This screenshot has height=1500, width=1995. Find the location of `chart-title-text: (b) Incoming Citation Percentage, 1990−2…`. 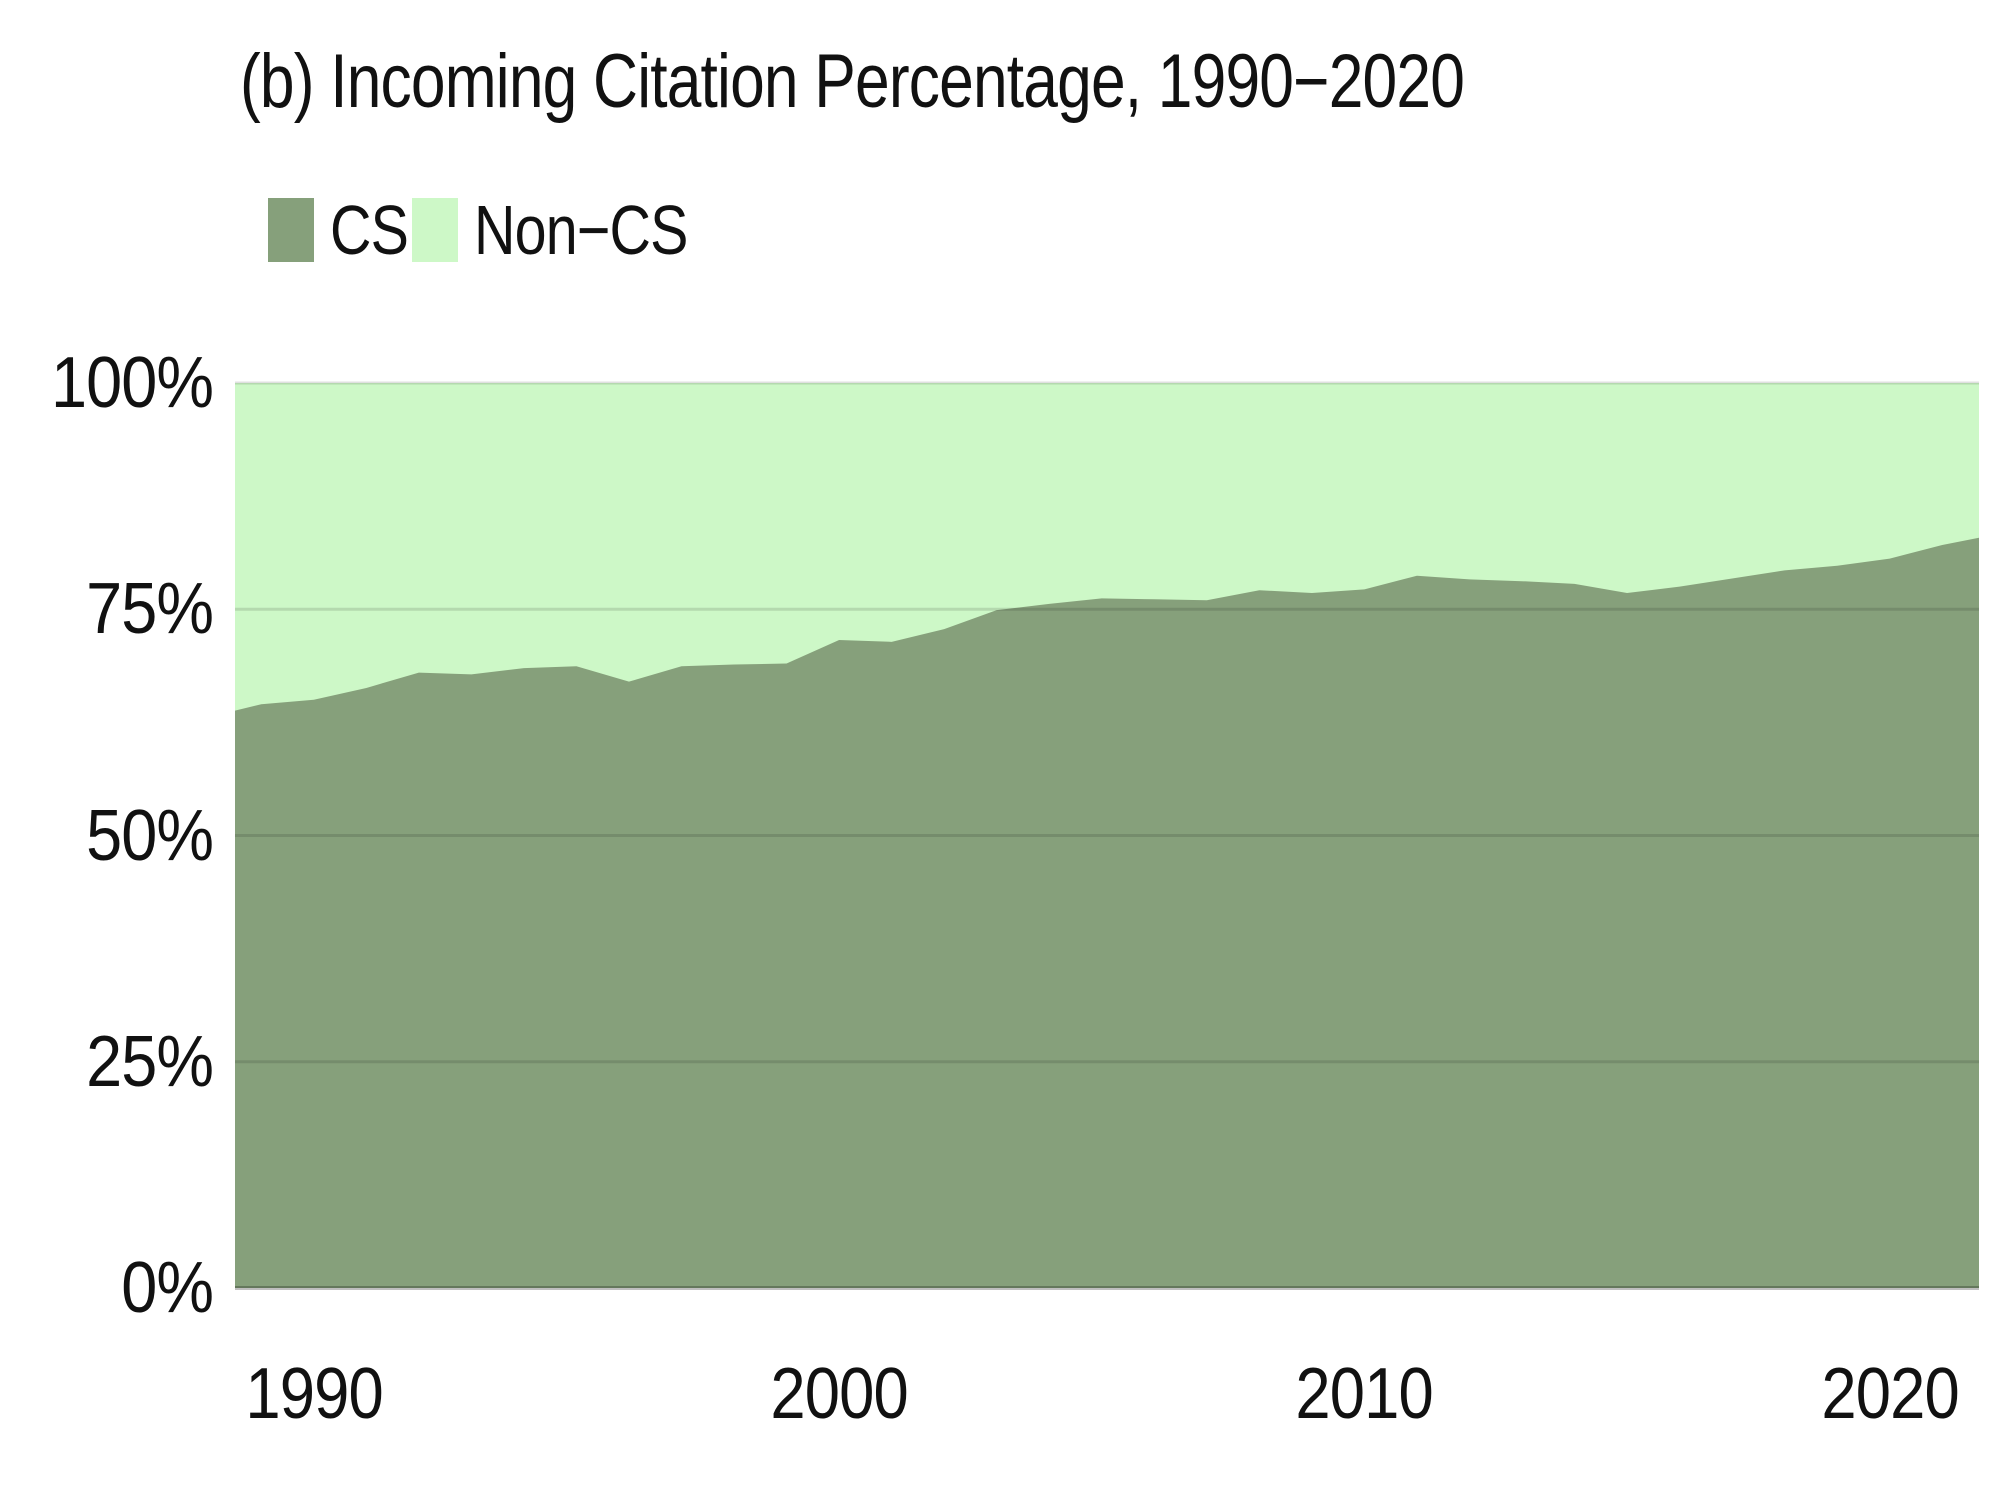

chart-title-text: (b) Incoming Citation Percentage, 1990−2… is located at coordinates (852, 81).